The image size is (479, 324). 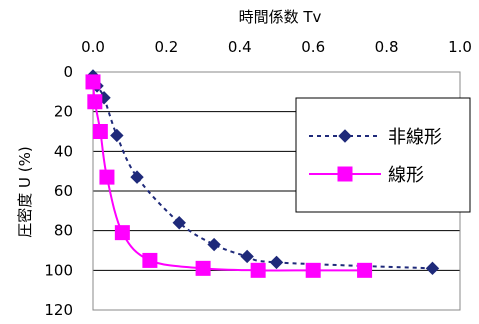 What do you see at coordinates (415, 137) in the screenshot?
I see `legend-label-1: 非線形` at bounding box center [415, 137].